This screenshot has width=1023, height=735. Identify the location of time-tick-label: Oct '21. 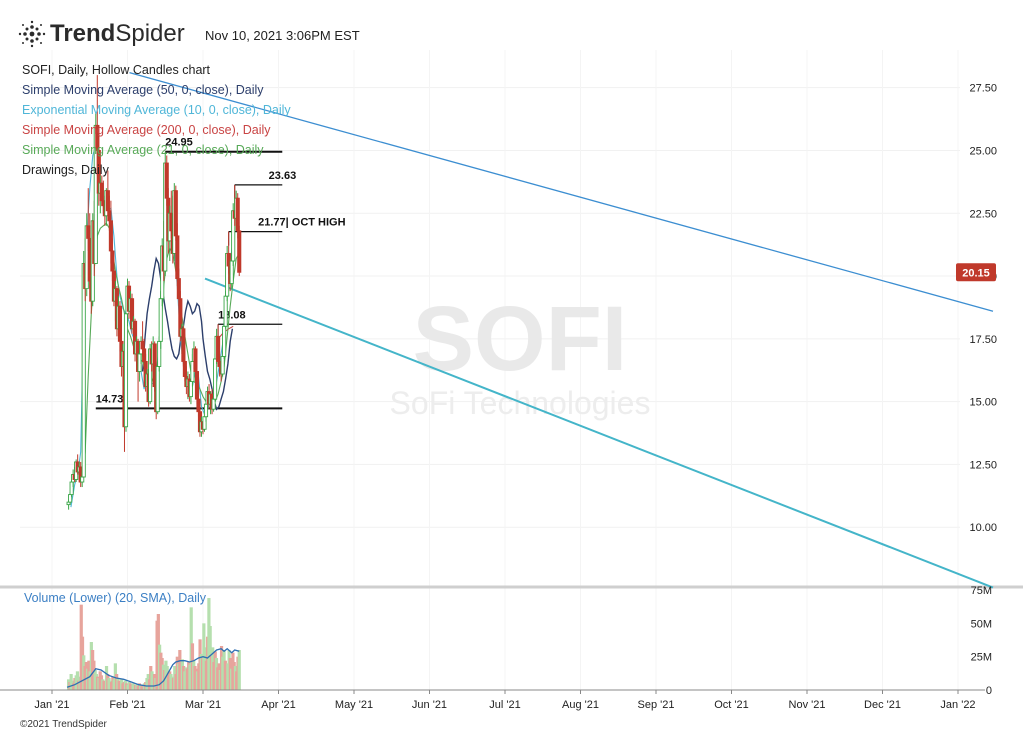
(731, 705).